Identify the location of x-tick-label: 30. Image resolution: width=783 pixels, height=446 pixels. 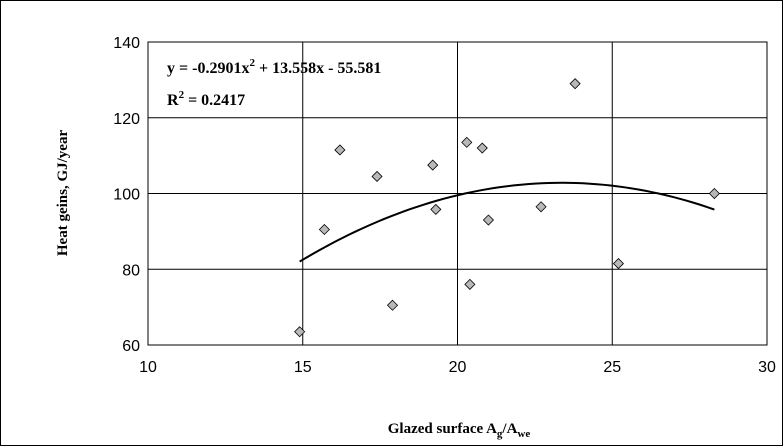
(767, 367).